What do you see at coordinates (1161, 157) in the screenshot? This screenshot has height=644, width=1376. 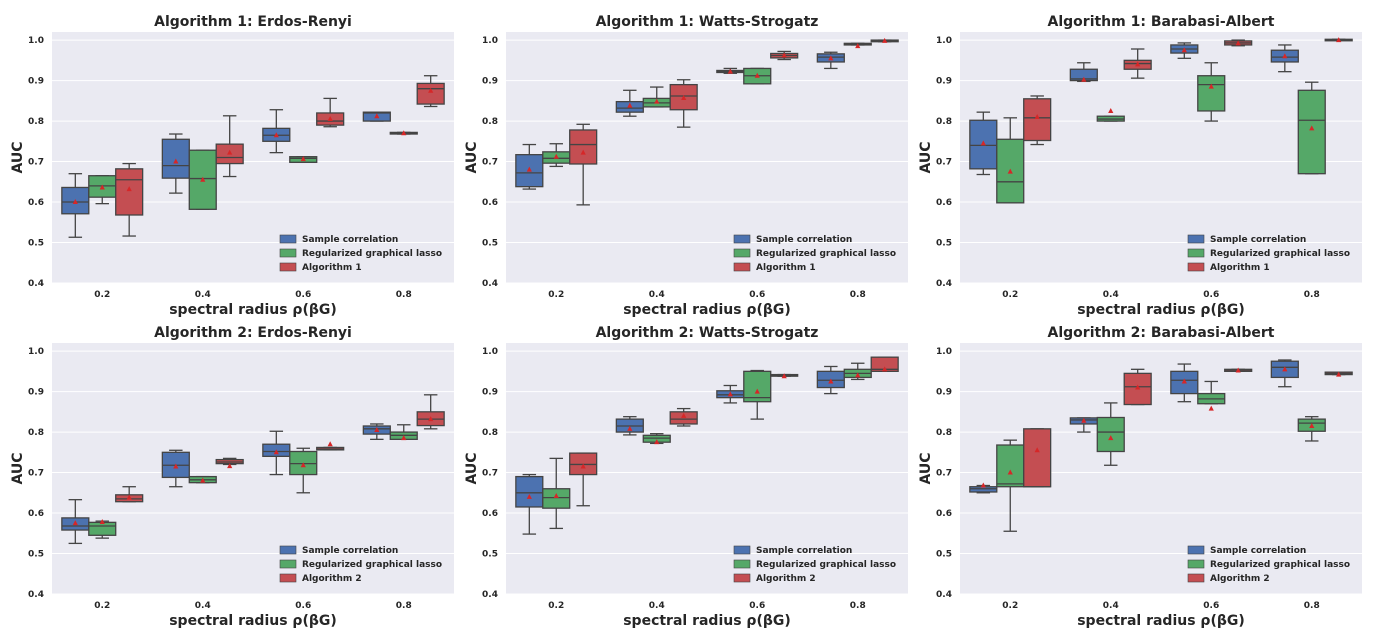 I see `plot-background` at bounding box center [1161, 157].